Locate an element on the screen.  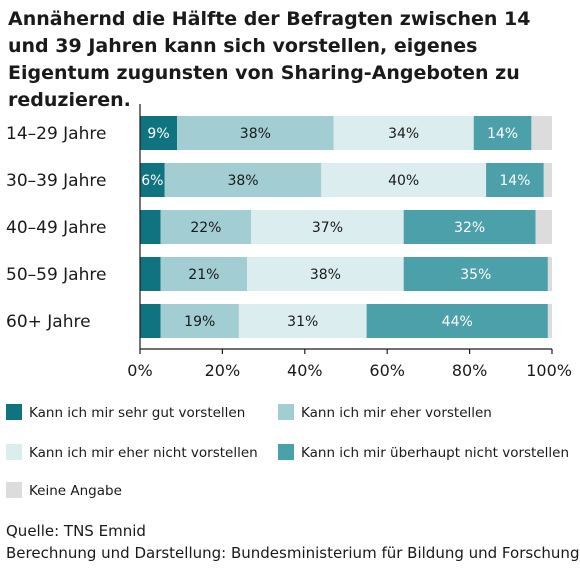
data-label: 40% is located at coordinates (403, 181).